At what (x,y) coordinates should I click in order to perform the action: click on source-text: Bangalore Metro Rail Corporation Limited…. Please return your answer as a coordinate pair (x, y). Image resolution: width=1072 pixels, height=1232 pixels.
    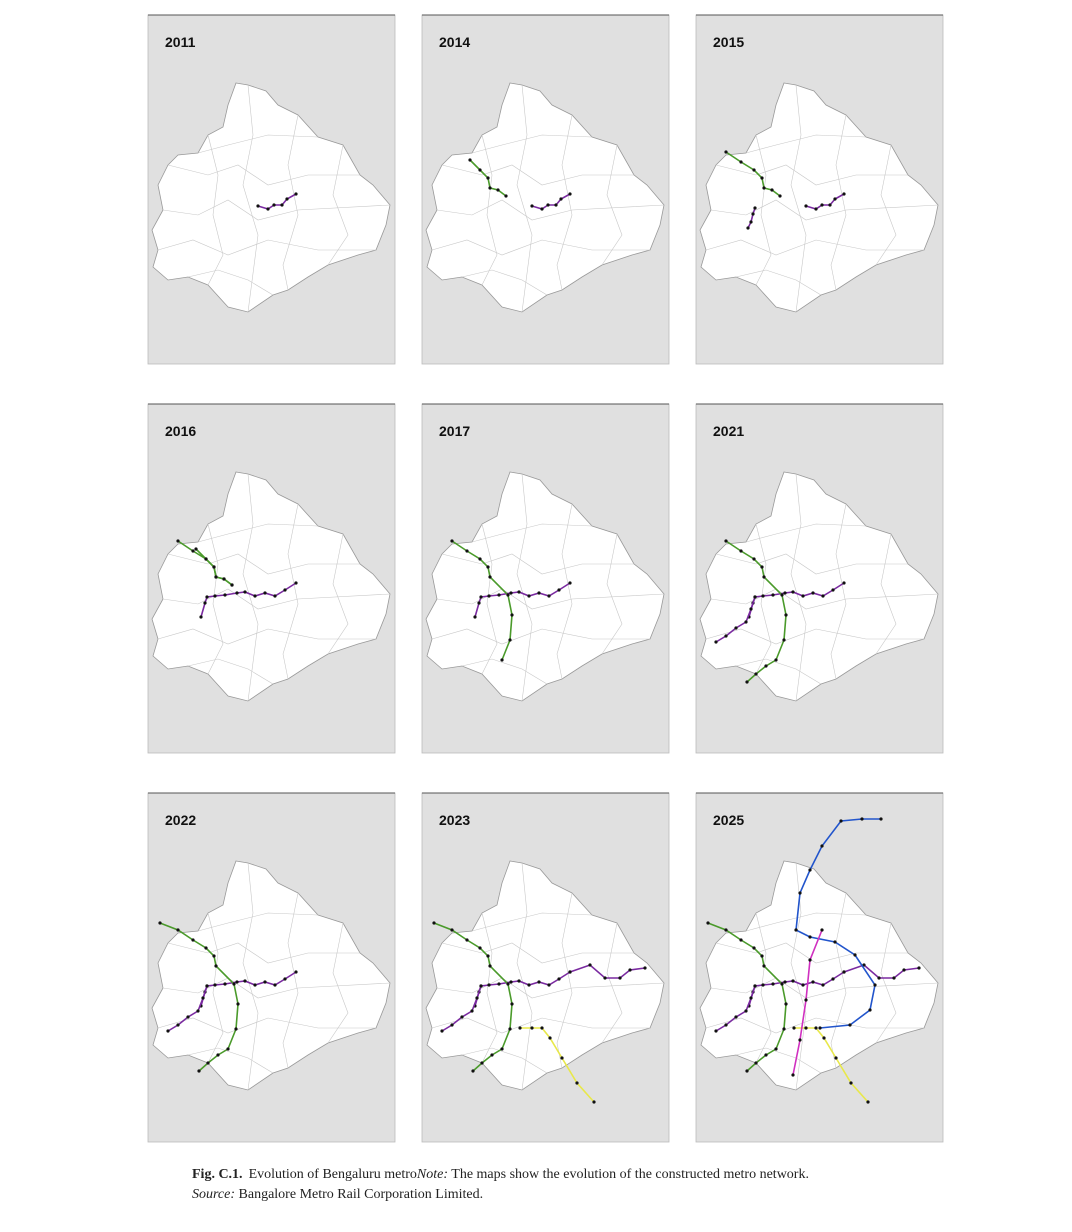
    Looking at the image, I should click on (361, 1194).